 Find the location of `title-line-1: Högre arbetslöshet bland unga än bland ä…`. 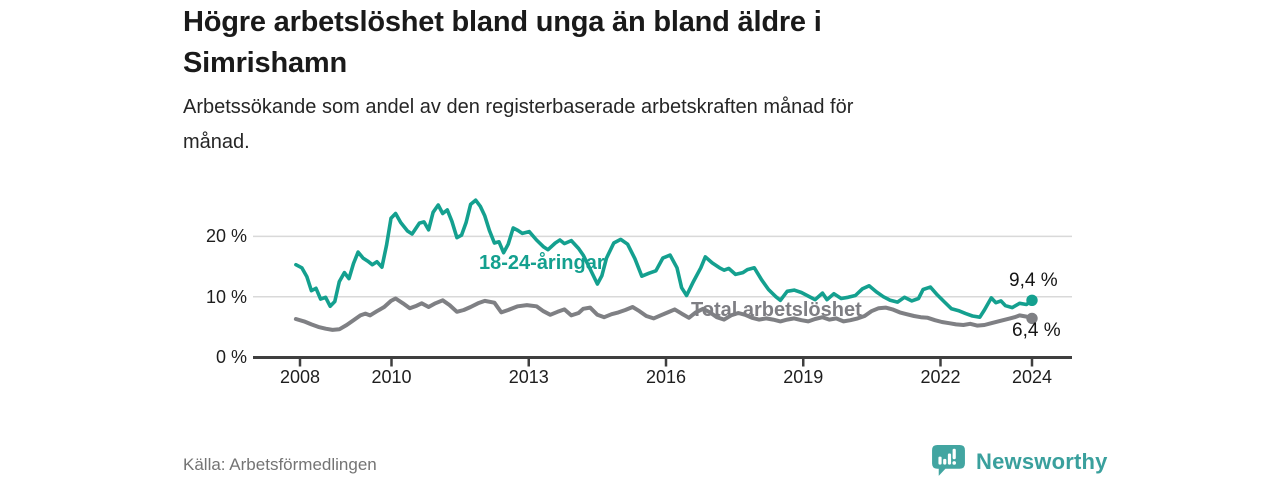

title-line-1: Högre arbetslöshet bland unga än bland ä… is located at coordinates (502, 22).